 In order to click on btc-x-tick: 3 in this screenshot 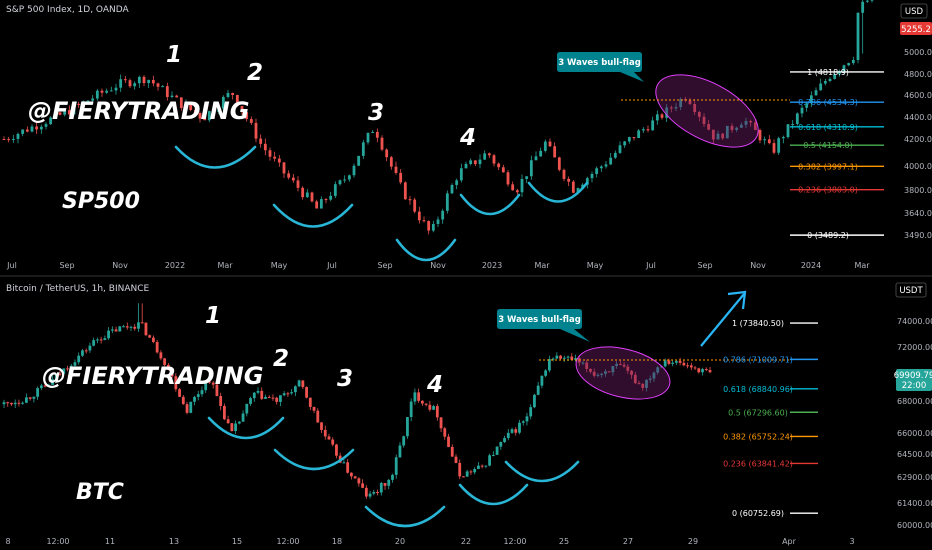, I will do `click(851, 541)`.